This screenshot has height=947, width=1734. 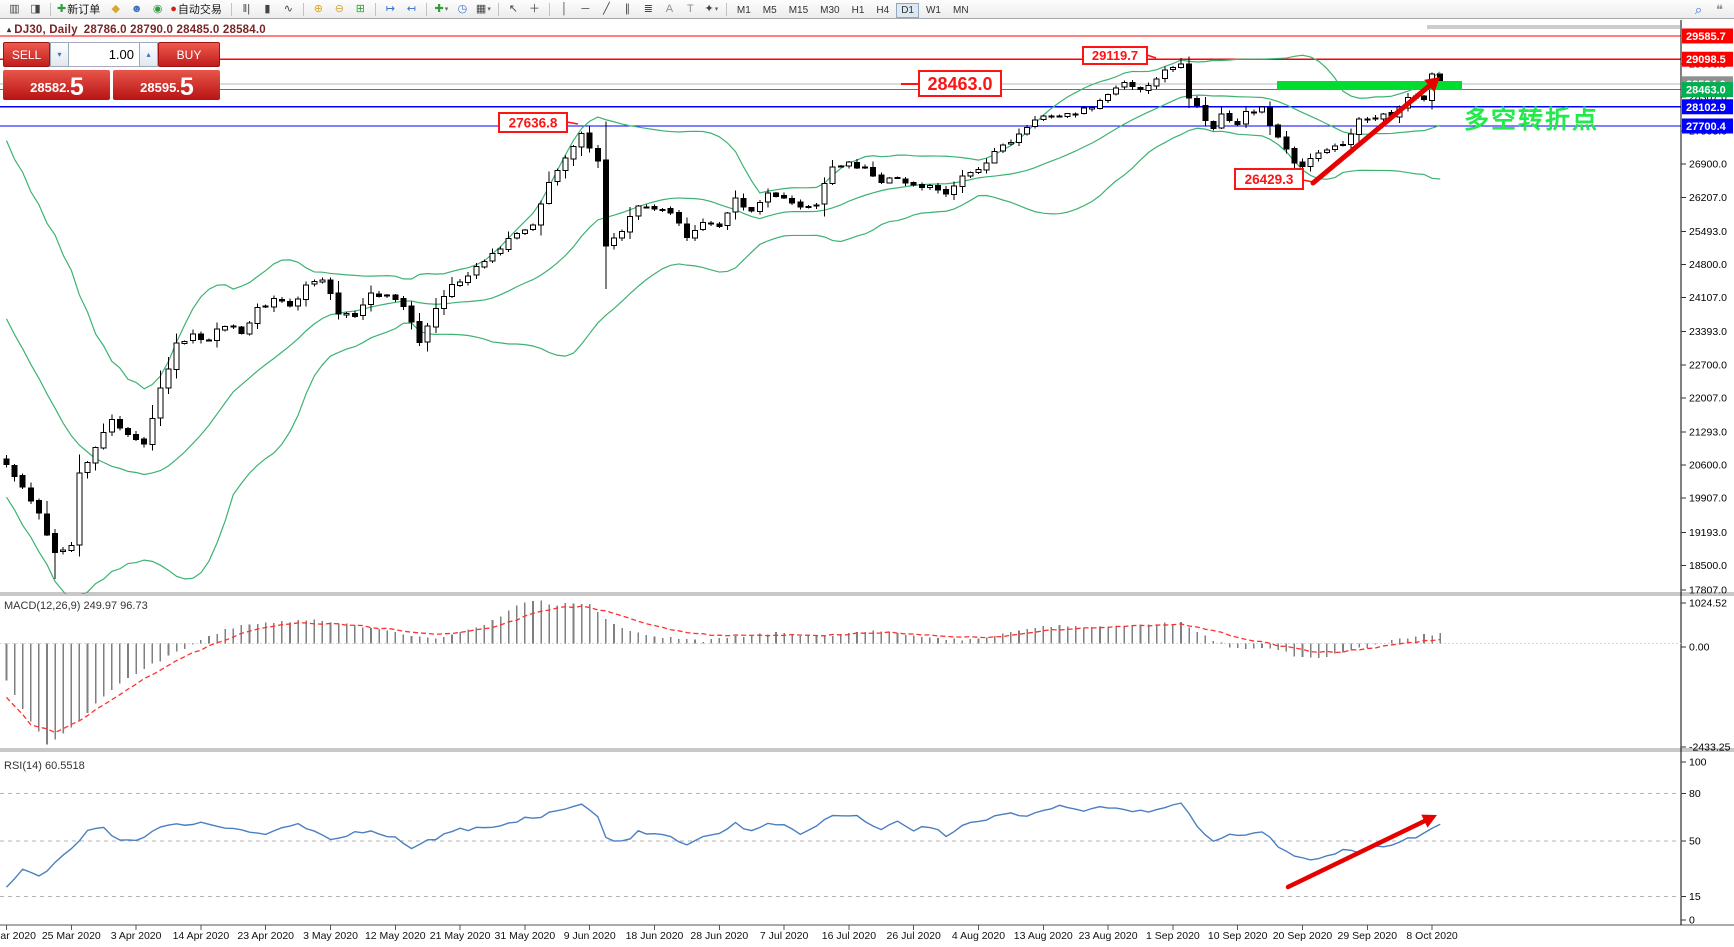 What do you see at coordinates (439, 8) in the screenshot?
I see `add-indicator-icon: ✚` at bounding box center [439, 8].